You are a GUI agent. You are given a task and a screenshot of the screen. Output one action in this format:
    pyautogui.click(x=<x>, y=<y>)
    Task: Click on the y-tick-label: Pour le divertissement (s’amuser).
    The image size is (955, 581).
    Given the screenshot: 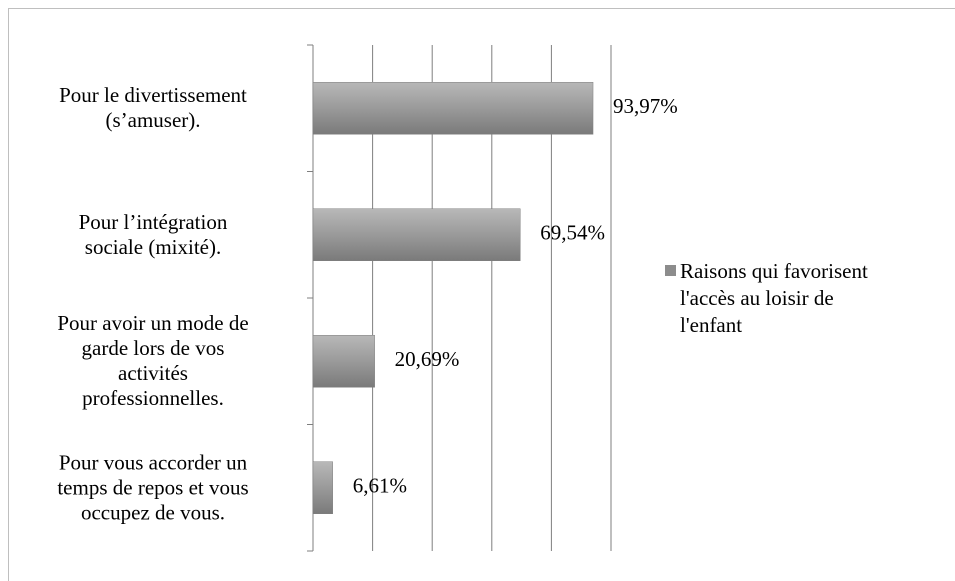 What is the action you would take?
    pyautogui.click(x=153, y=108)
    